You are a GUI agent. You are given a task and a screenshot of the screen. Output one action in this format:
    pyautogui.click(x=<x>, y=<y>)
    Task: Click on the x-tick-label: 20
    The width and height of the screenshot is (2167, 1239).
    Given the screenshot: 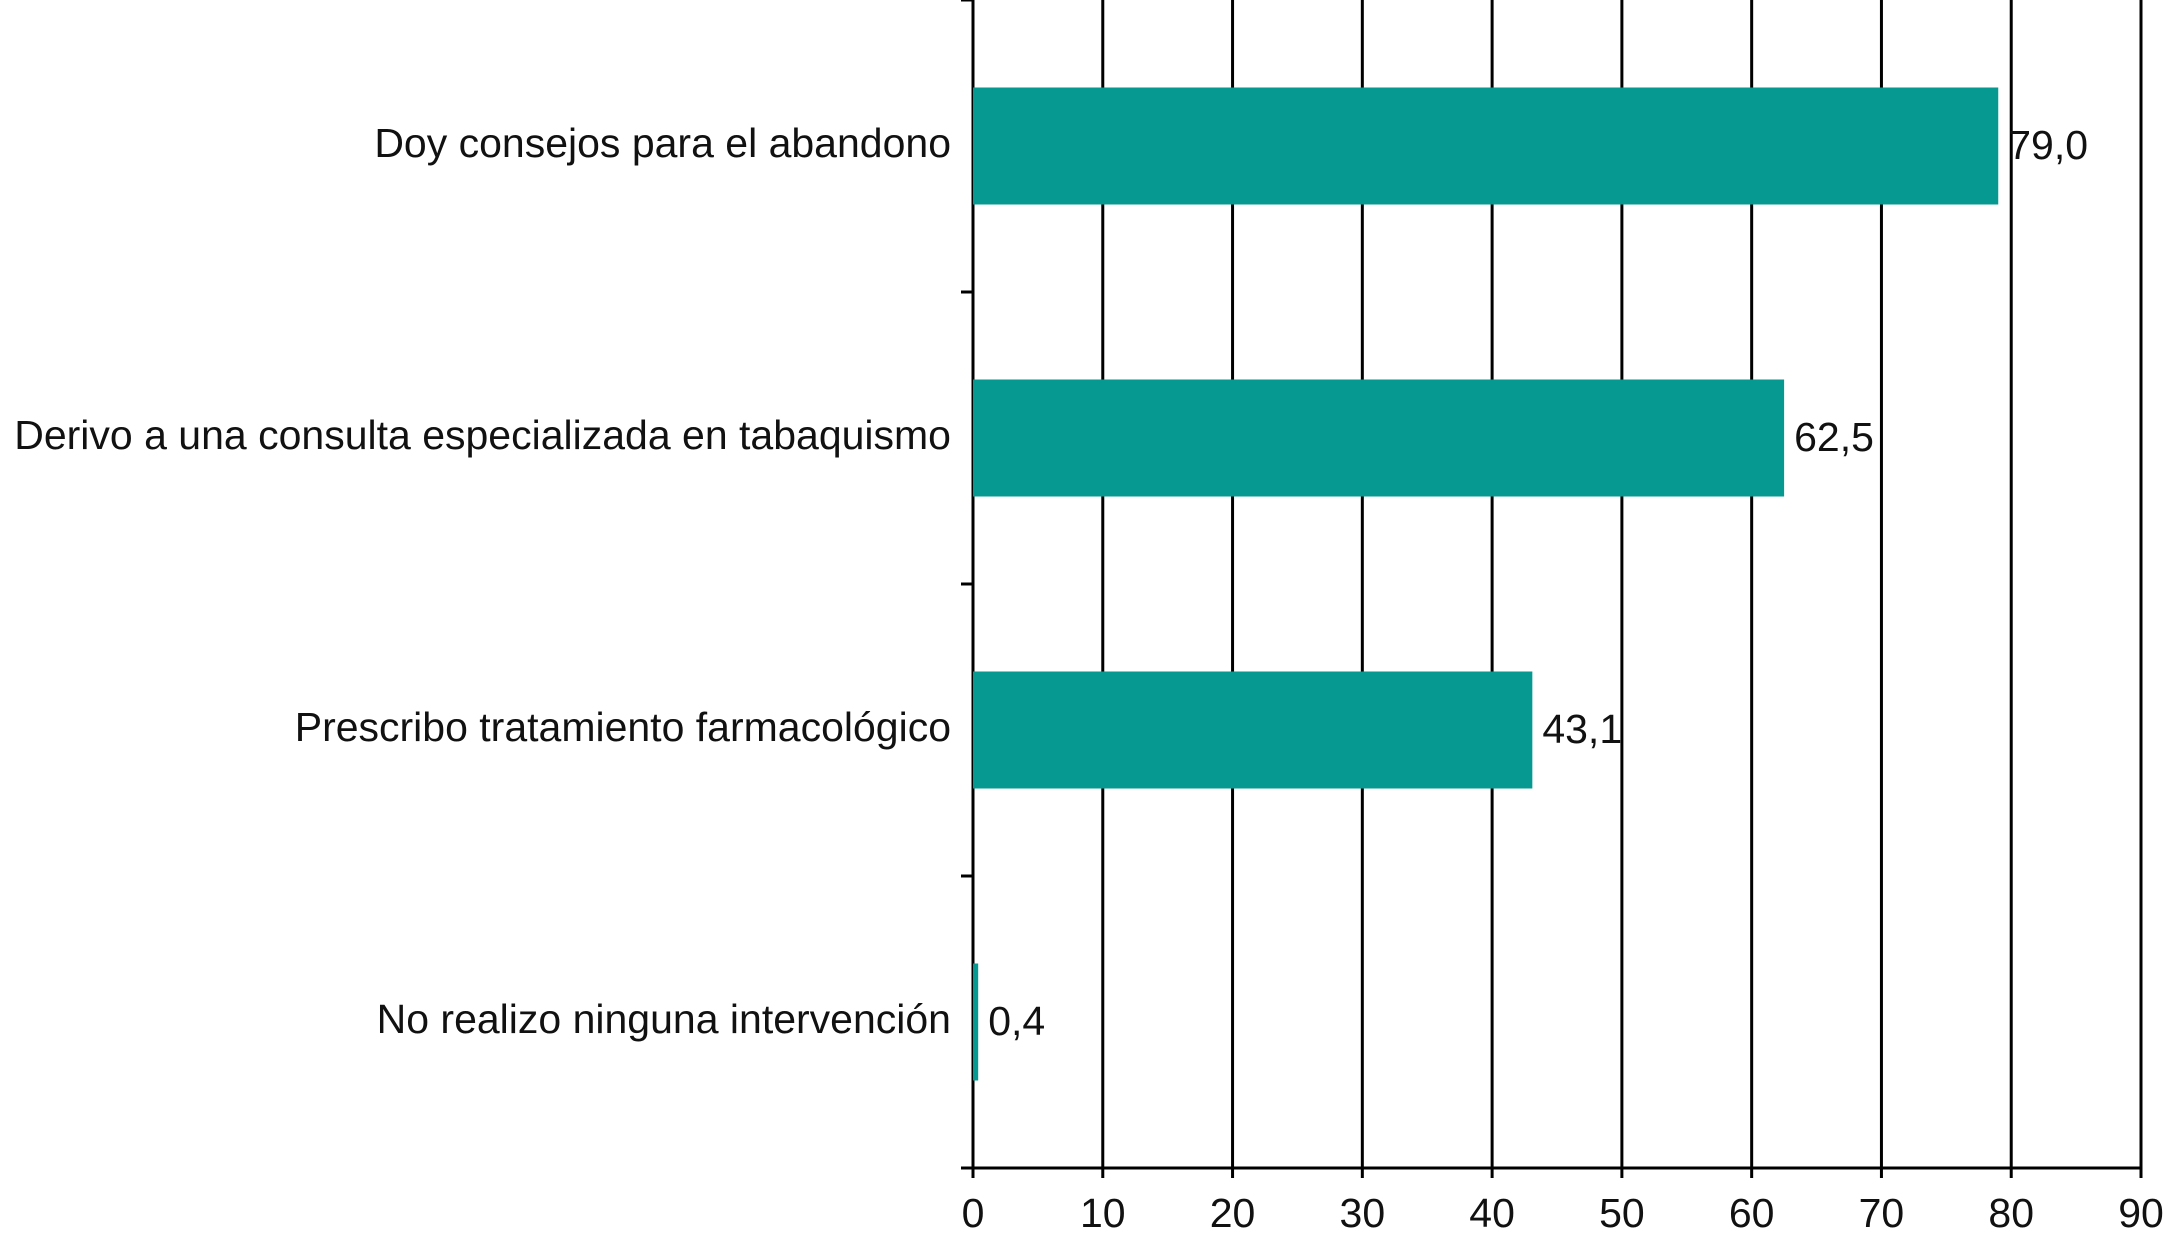 What is the action you would take?
    pyautogui.click(x=1233, y=1213)
    